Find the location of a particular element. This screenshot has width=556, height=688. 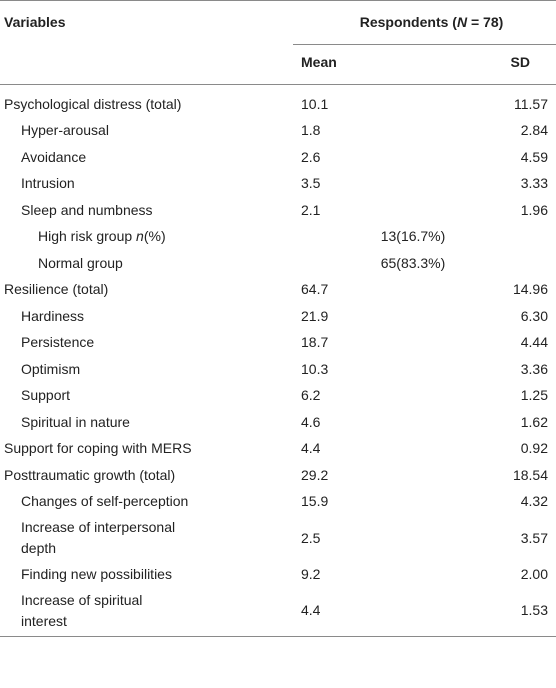

table-row: Posttraumatic growth (total) 29.2 18.54 is located at coordinates (278, 475).